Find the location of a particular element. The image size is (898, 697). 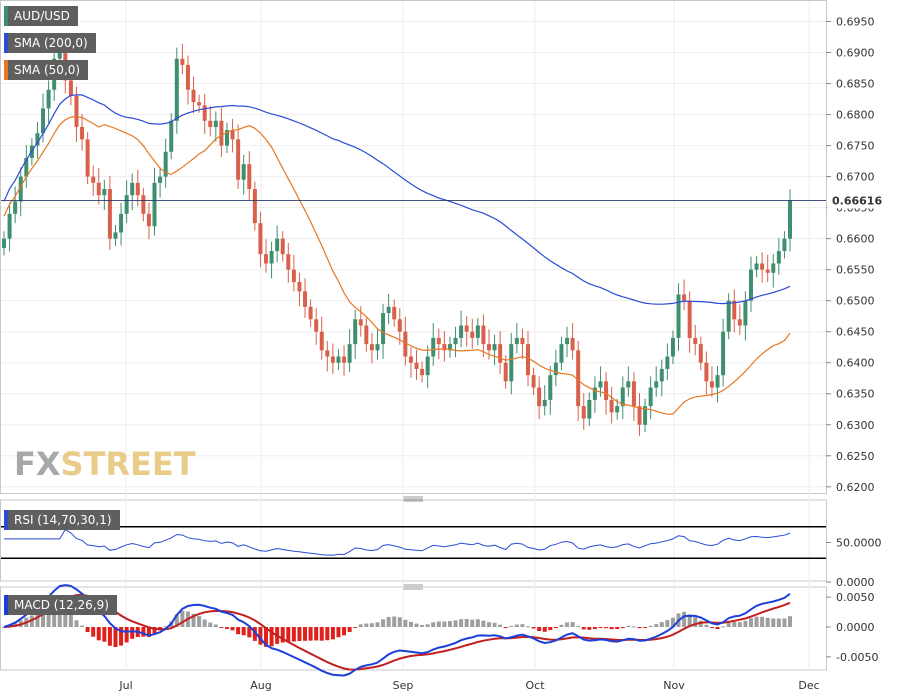

x-tick-label: Dec is located at coordinates (808, 685).